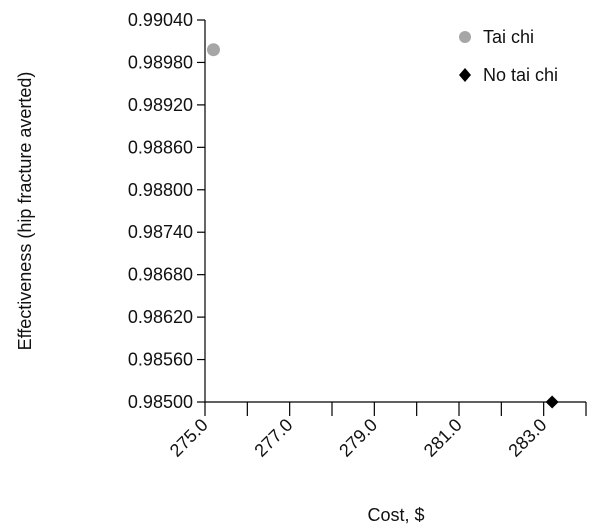 The height and width of the screenshot is (531, 593). Describe the element at coordinates (160, 275) in the screenshot. I see `y-tick-label: 0.98680` at that location.